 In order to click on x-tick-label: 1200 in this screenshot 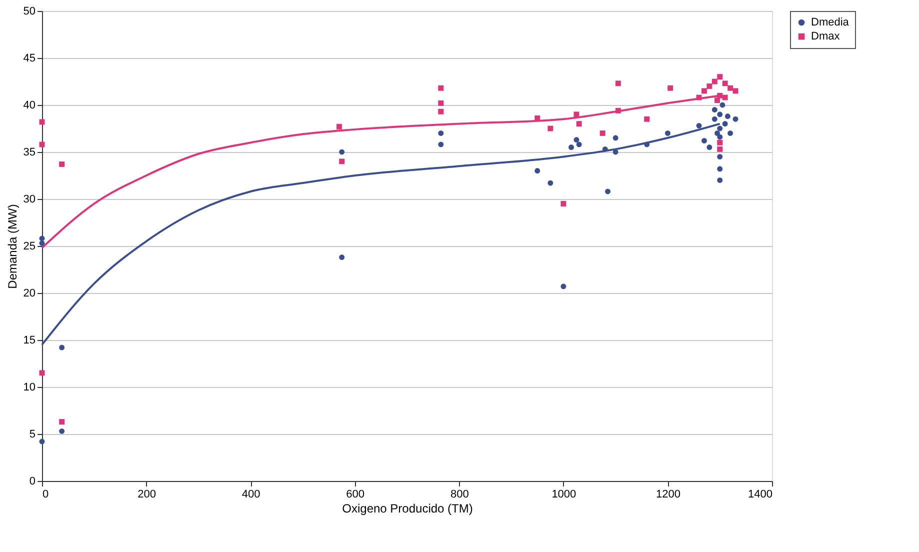, I will do `click(668, 494)`.